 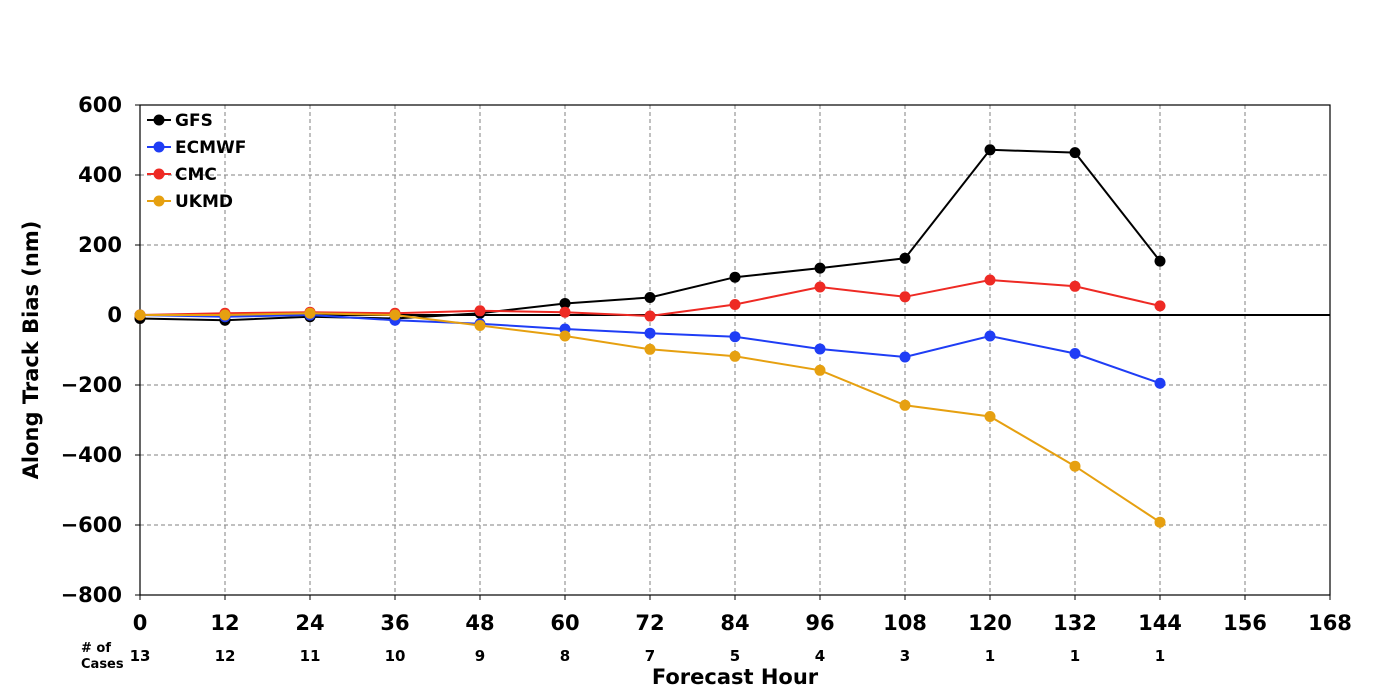 What do you see at coordinates (735, 677) in the screenshot?
I see `x-axis-label: Forecast Hour` at bounding box center [735, 677].